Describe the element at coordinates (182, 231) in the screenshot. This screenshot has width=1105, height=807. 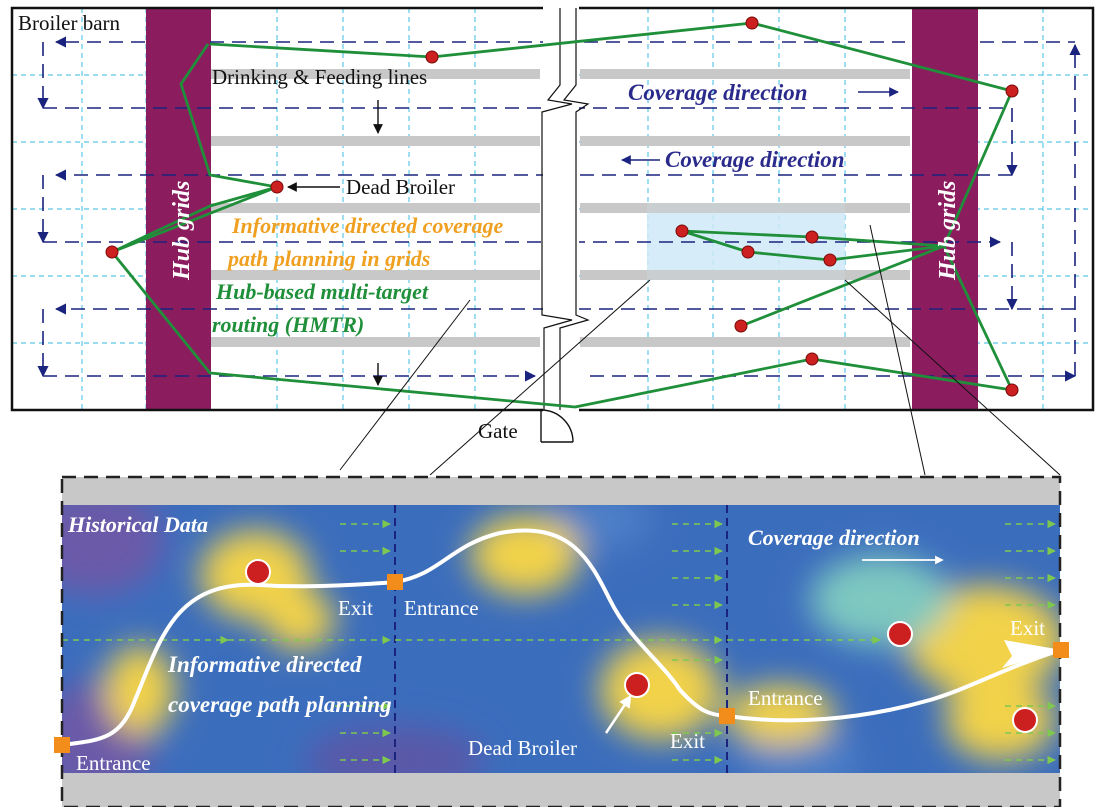
I see `hub-grids-left-label: Hub grids` at that location.